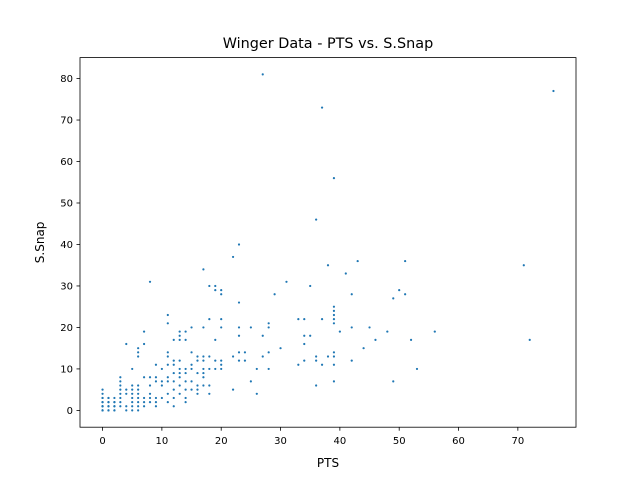  I want to click on x-tick-label: 60, so click(458, 441).